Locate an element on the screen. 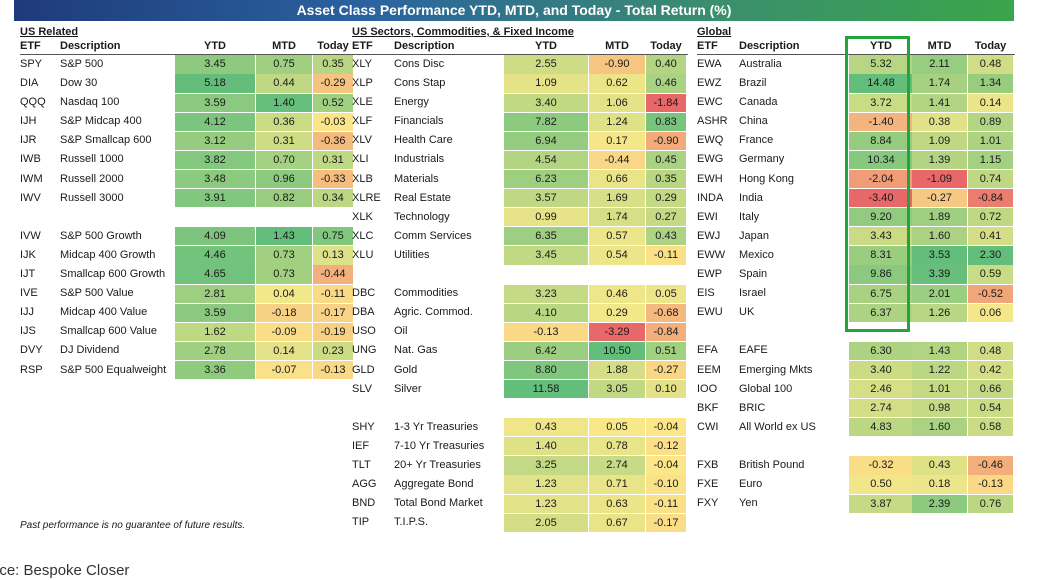  etf-ticker: ASHR is located at coordinates (712, 121).